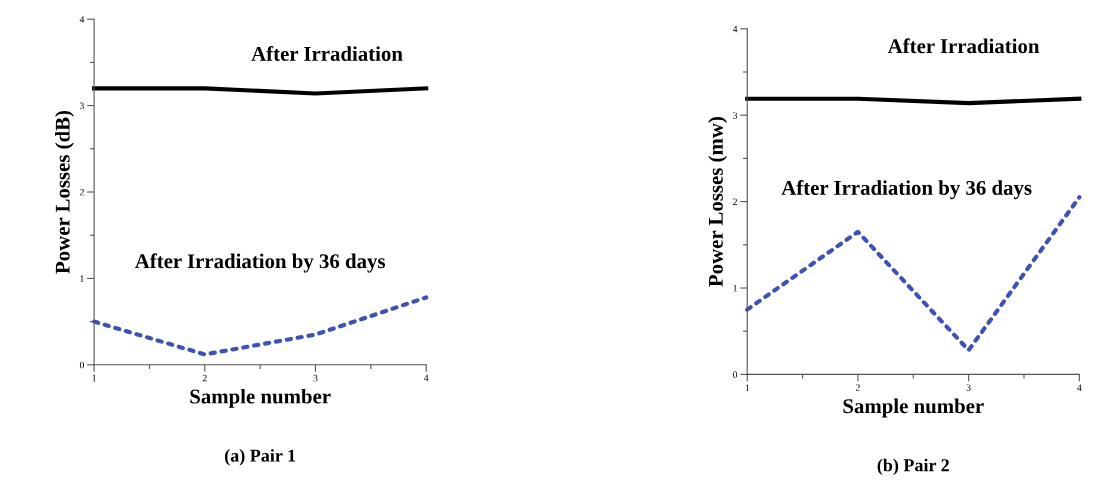 The image size is (1107, 480). What do you see at coordinates (913, 467) in the screenshot?
I see `text: (b) Pair 2` at bounding box center [913, 467].